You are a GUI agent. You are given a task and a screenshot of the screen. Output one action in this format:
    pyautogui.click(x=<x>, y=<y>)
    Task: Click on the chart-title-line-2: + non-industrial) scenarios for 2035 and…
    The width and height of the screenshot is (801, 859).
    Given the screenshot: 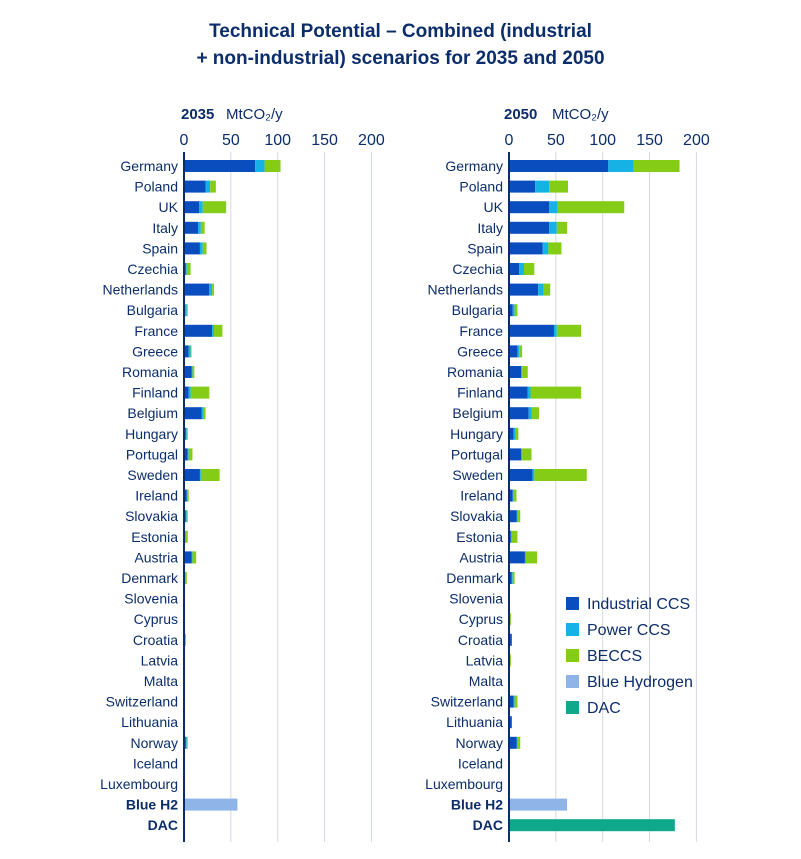 What is the action you would take?
    pyautogui.click(x=400, y=58)
    